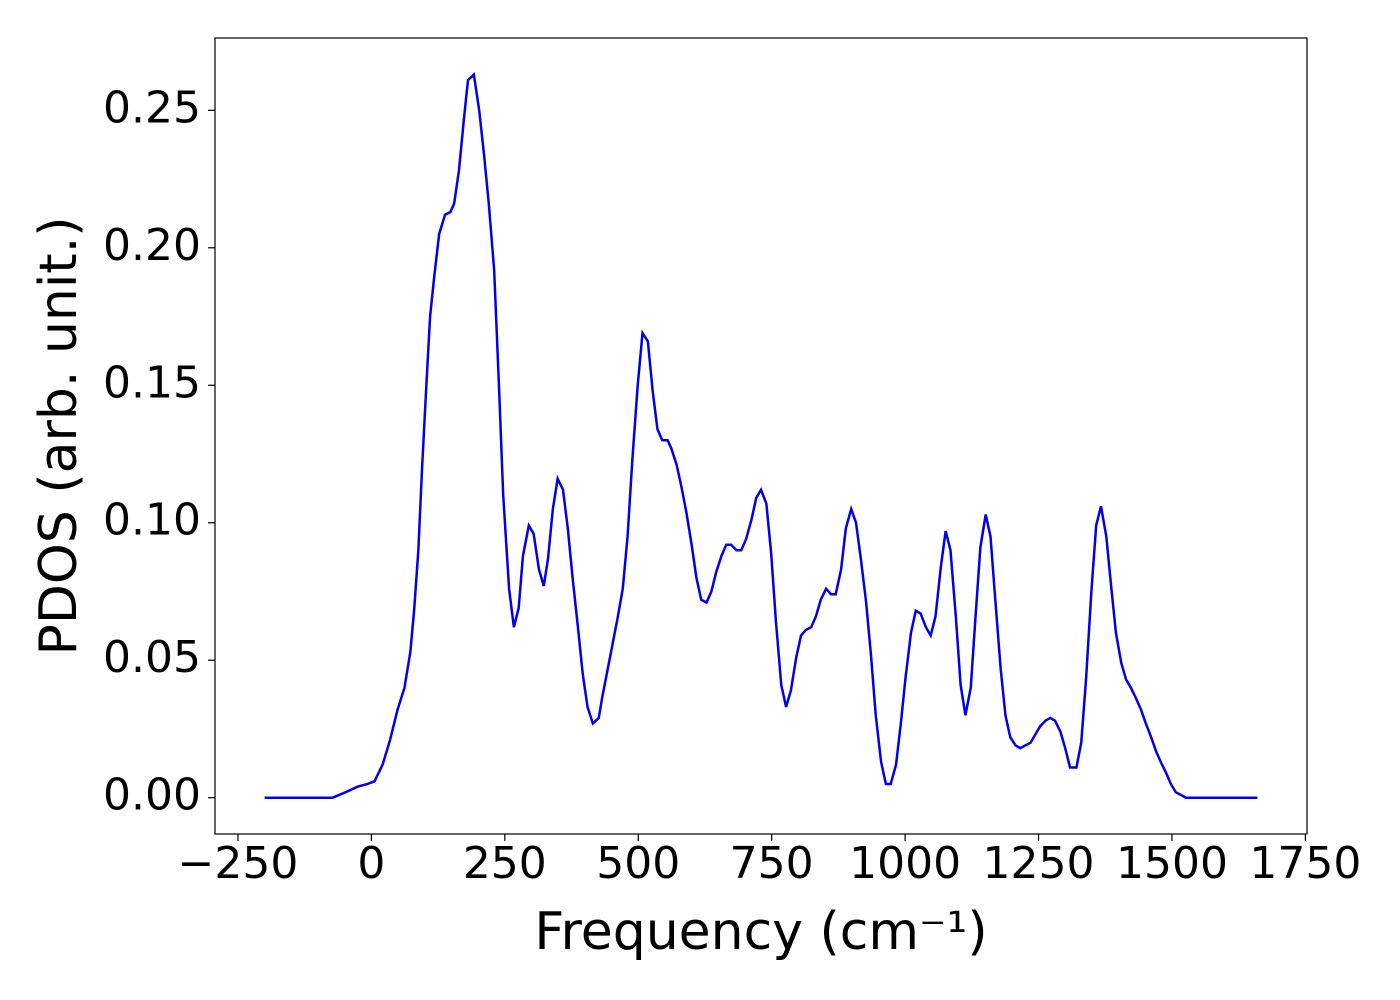 The width and height of the screenshot is (1400, 1000). I want to click on x-tick-label: 1250, so click(1039, 863).